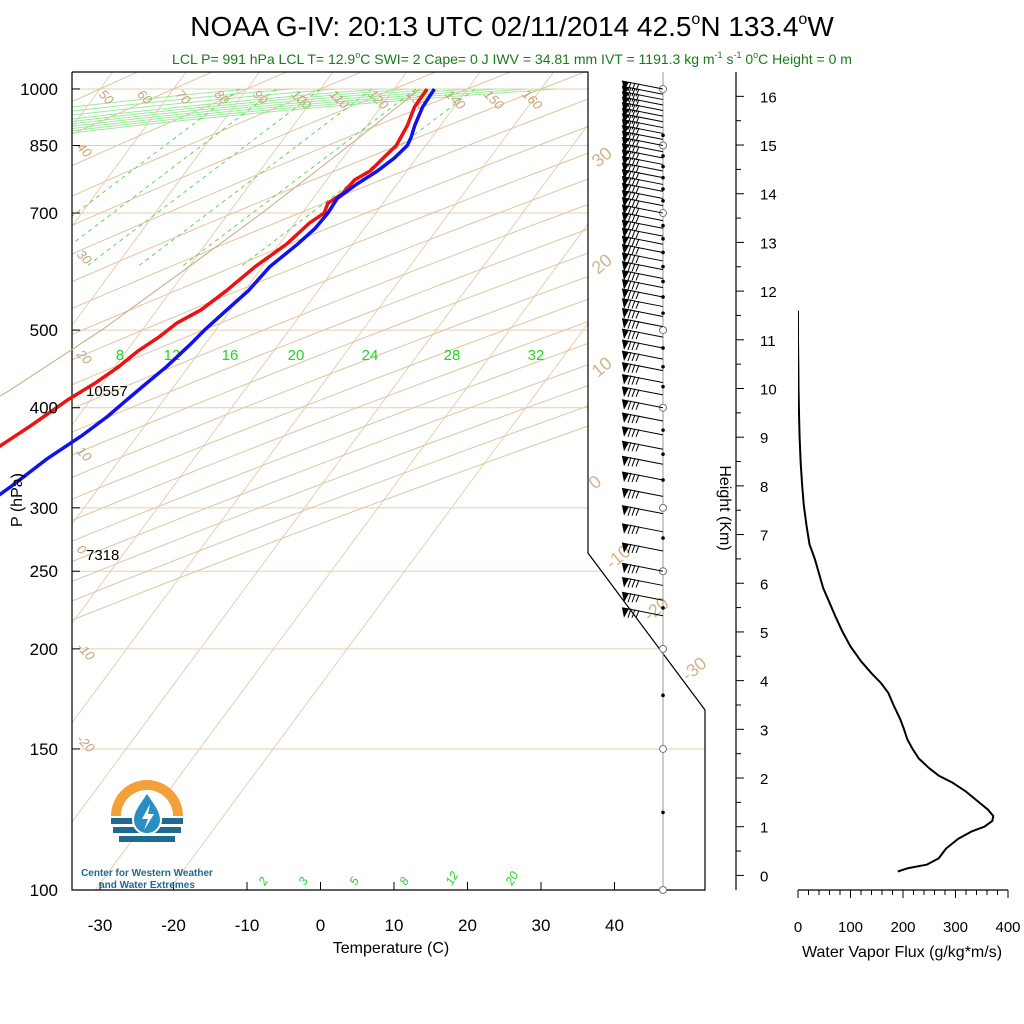 This screenshot has height=1024, width=1024. Describe the element at coordinates (764, 730) in the screenshot. I see `height-tick-label: 3` at that location.